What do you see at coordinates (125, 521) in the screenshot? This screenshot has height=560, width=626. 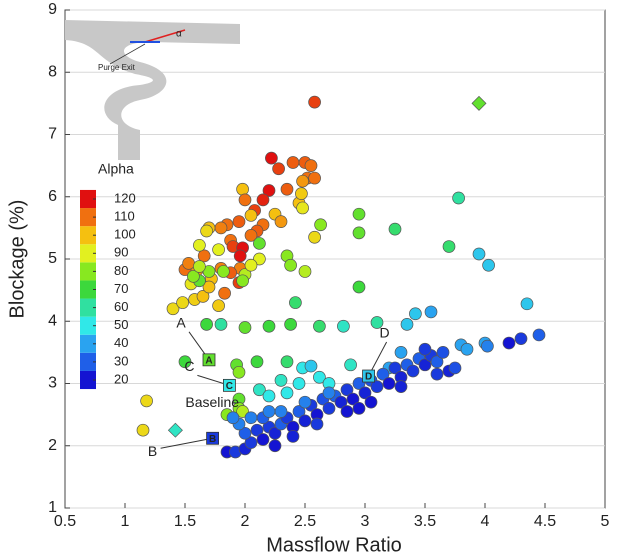 I see `x-tick-label: 1` at bounding box center [125, 521].